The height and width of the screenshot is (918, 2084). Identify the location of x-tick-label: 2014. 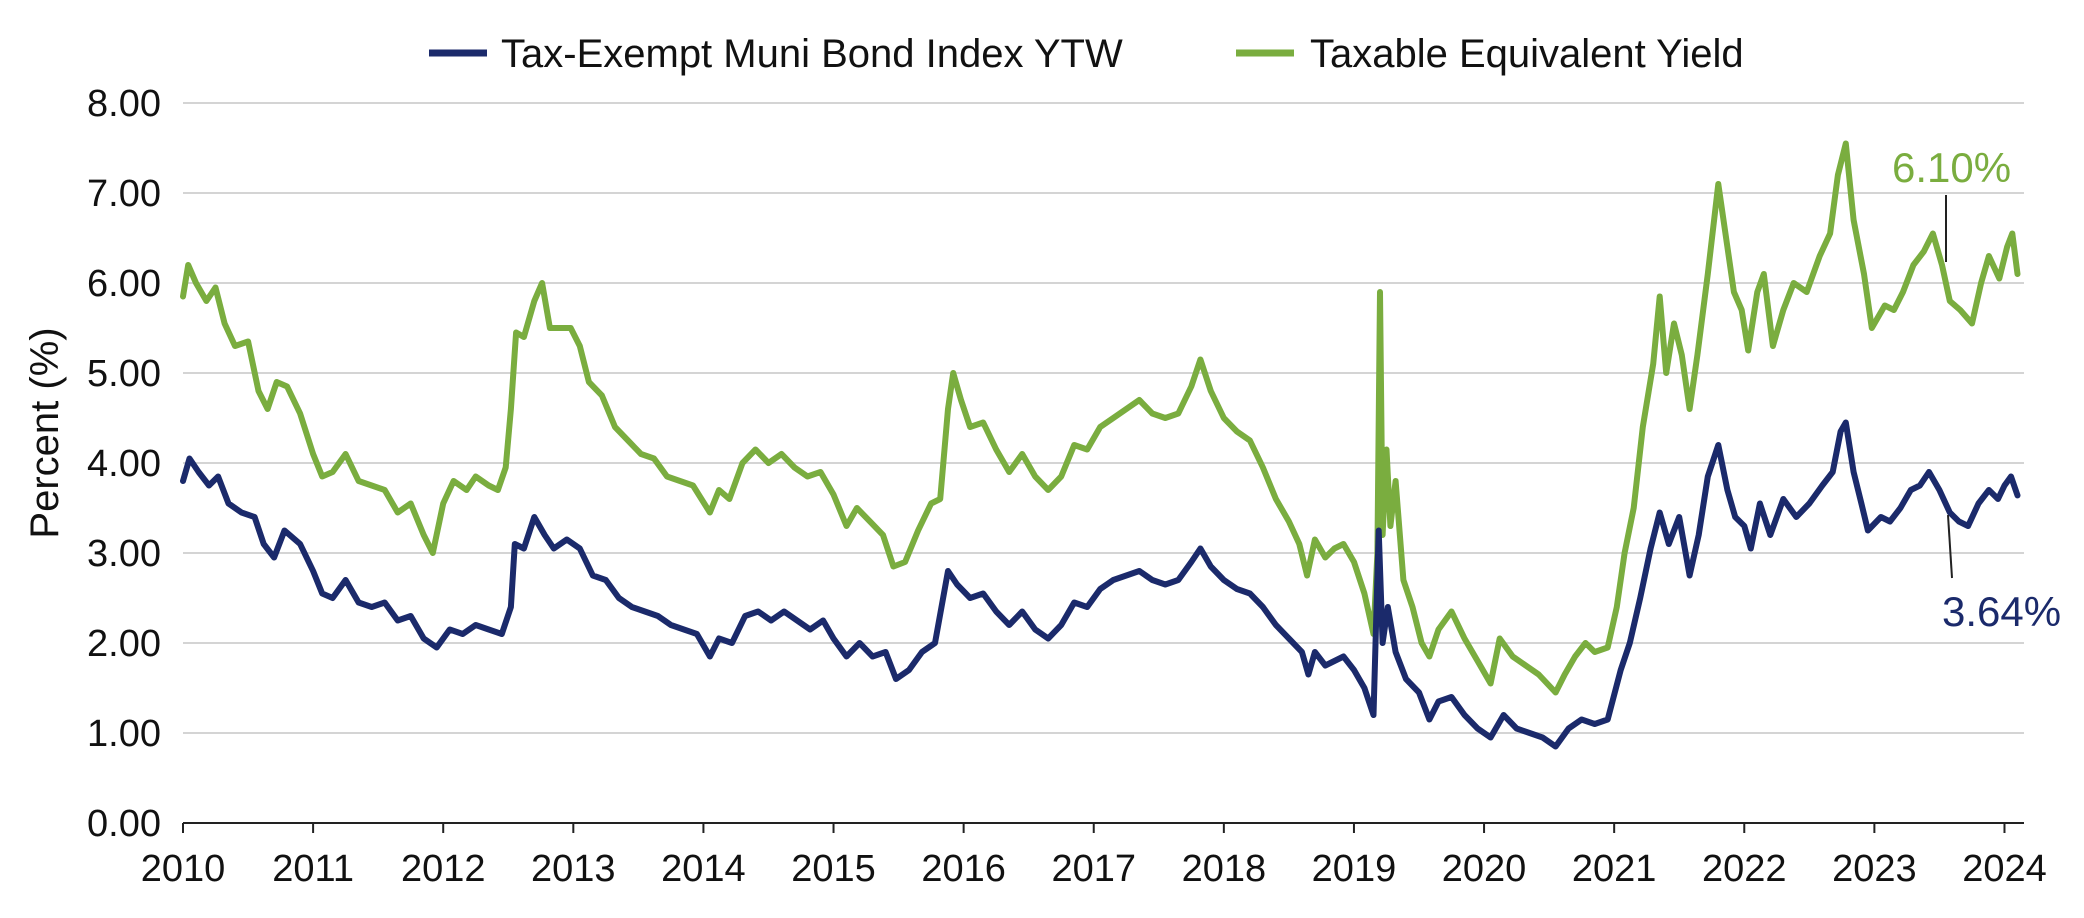
(703, 869).